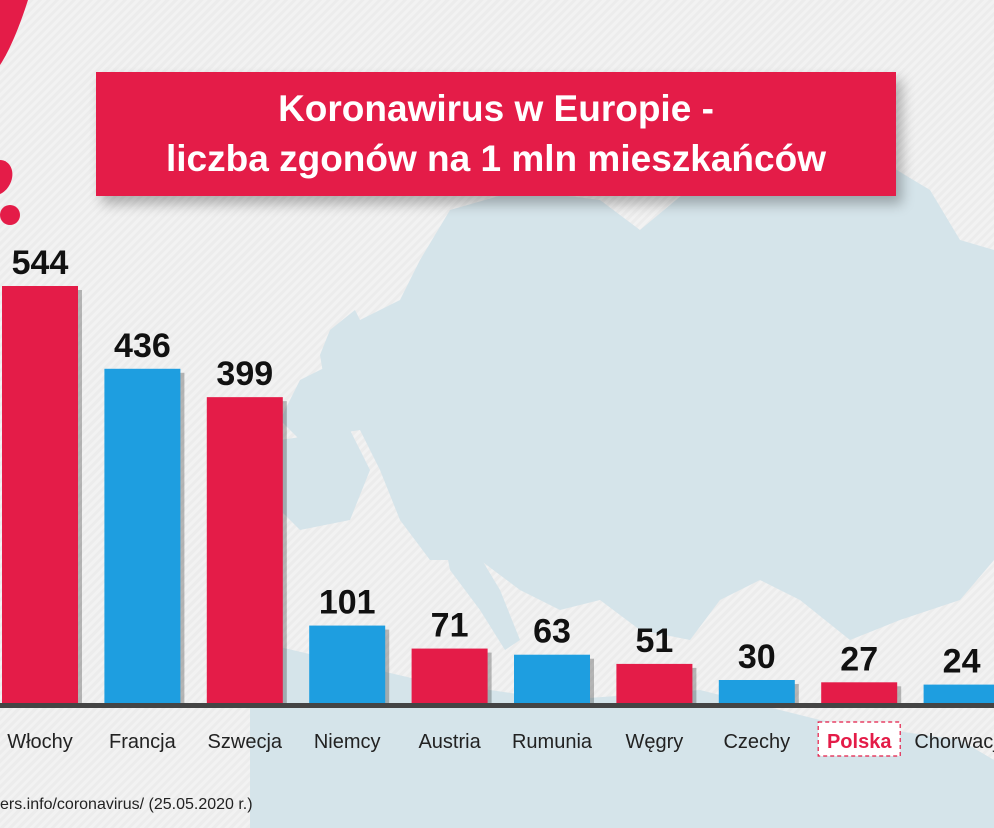 The image size is (994, 828). What do you see at coordinates (40, 494) in the screenshot?
I see `bar-włochy` at bounding box center [40, 494].